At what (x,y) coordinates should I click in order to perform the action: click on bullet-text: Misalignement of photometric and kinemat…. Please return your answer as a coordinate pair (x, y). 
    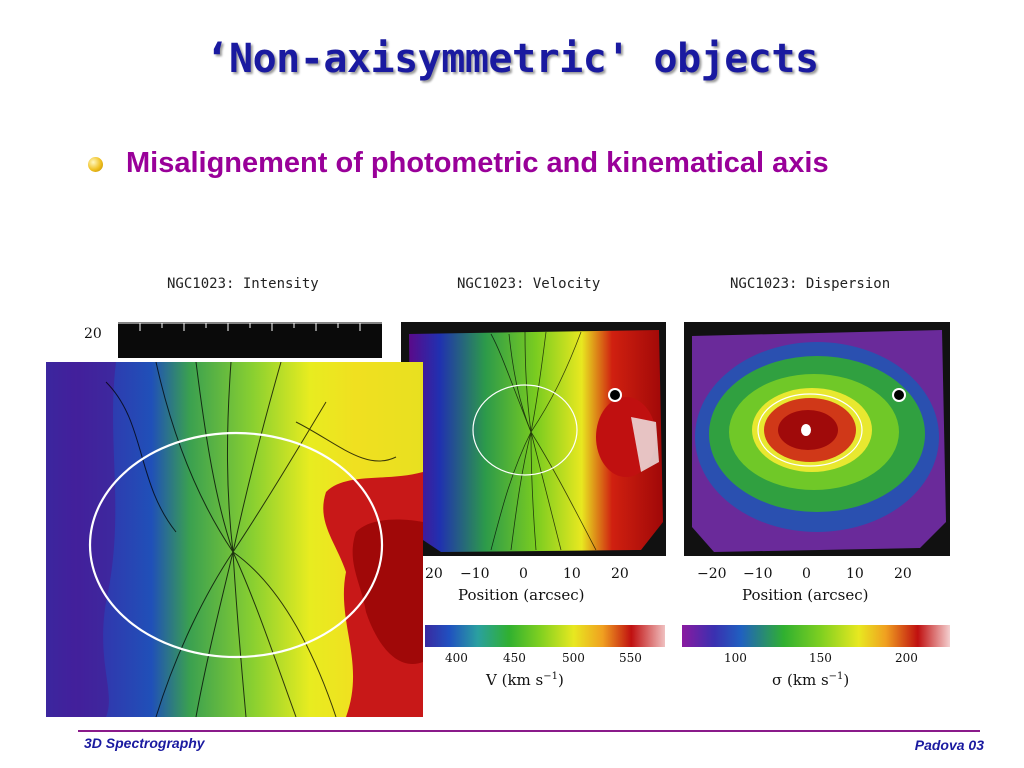
    Looking at the image, I should click on (477, 163).